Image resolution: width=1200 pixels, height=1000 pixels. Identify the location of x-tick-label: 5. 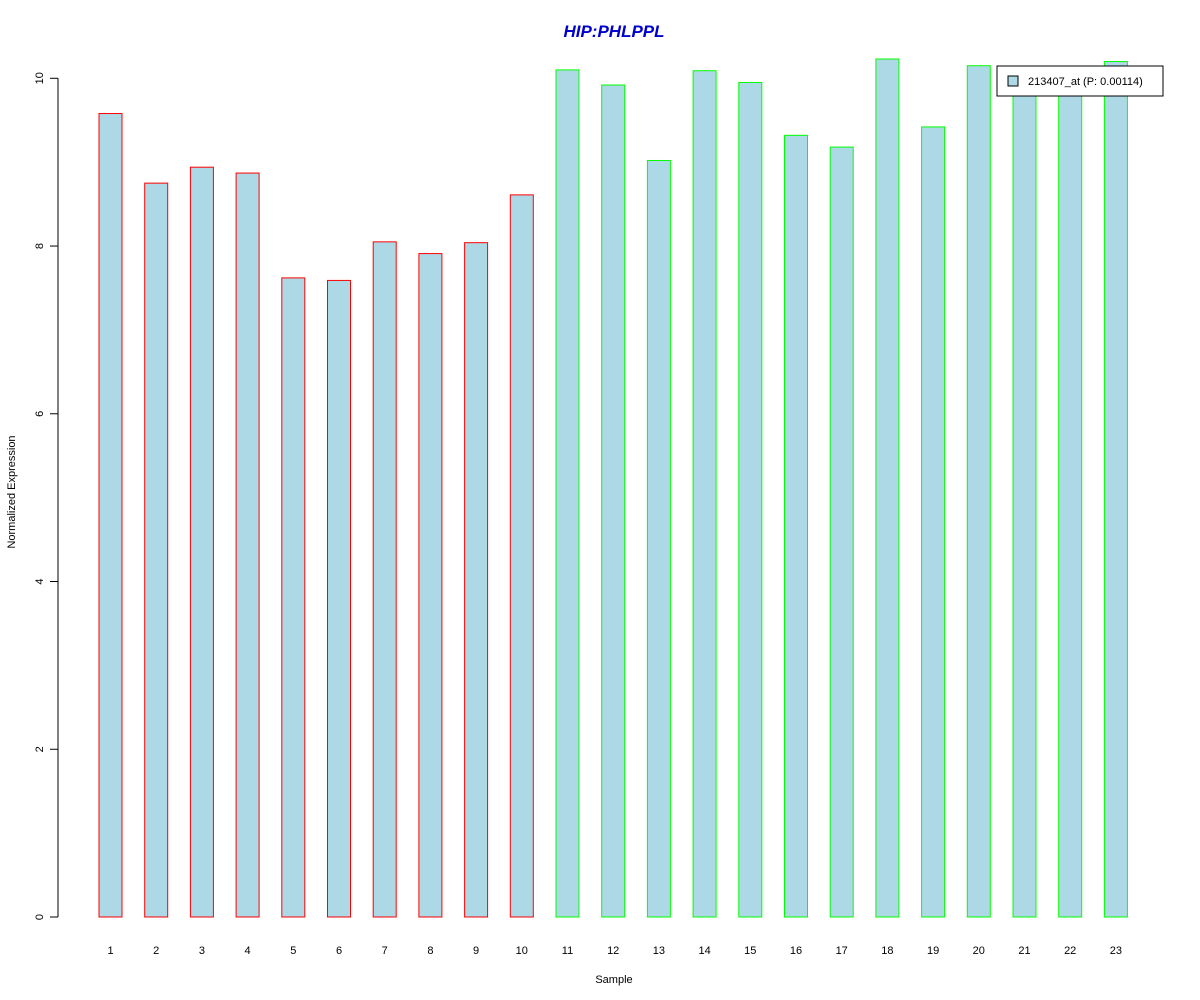
(293, 951).